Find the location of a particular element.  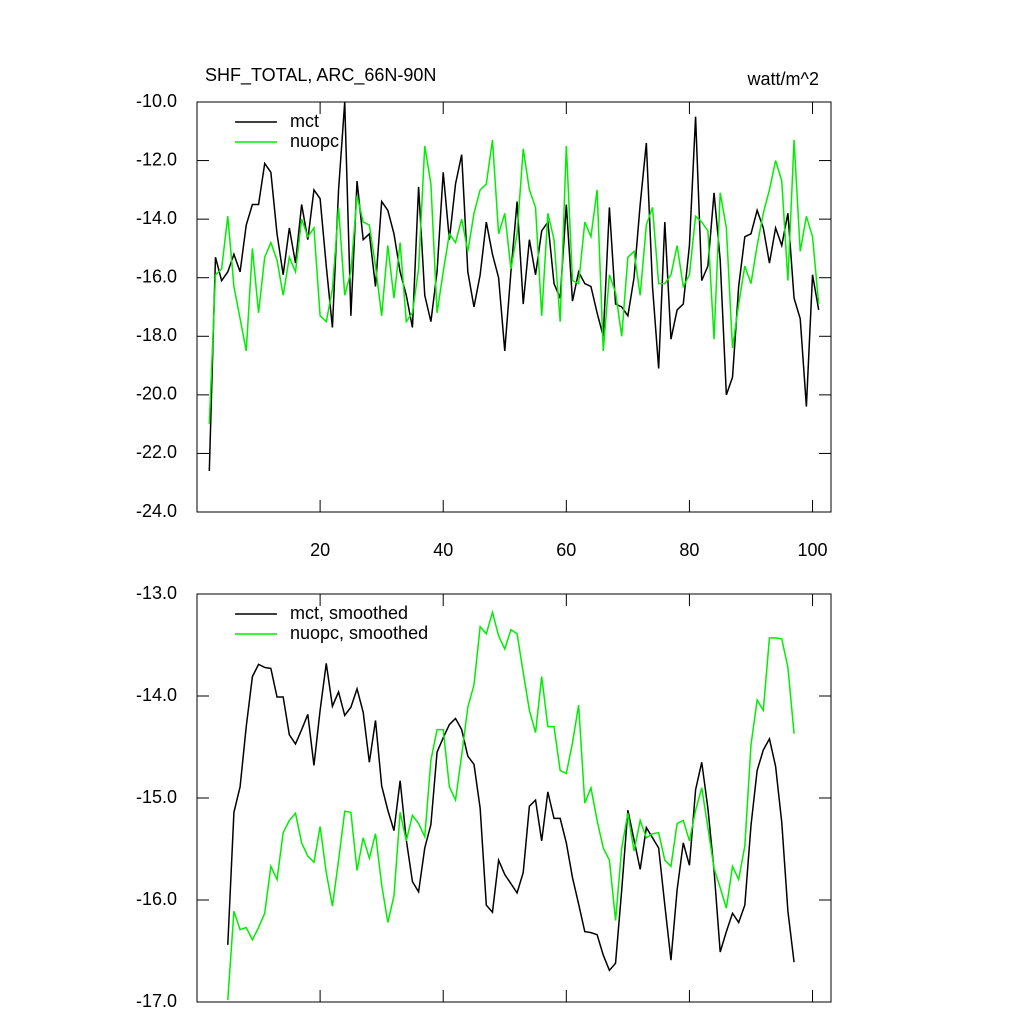

legend-label: mct is located at coordinates (304, 121).